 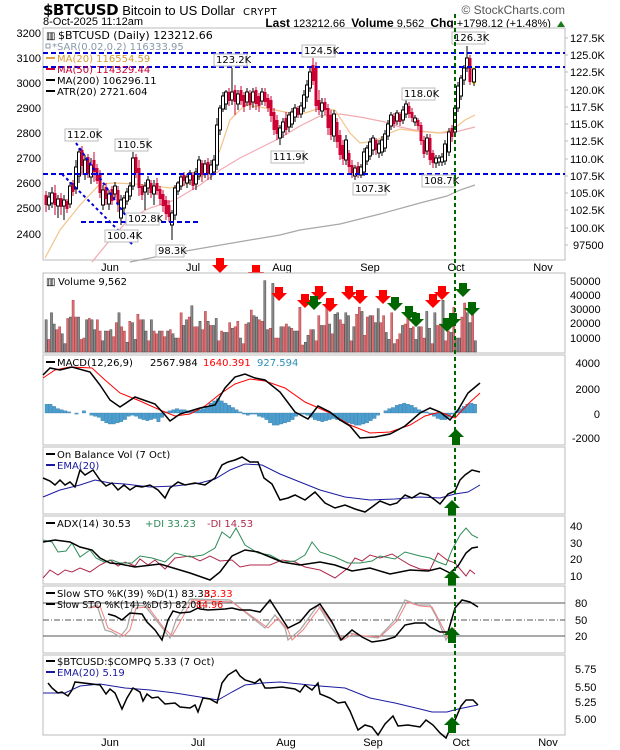 I want to click on exchange: CRYPT, so click(x=260, y=12).